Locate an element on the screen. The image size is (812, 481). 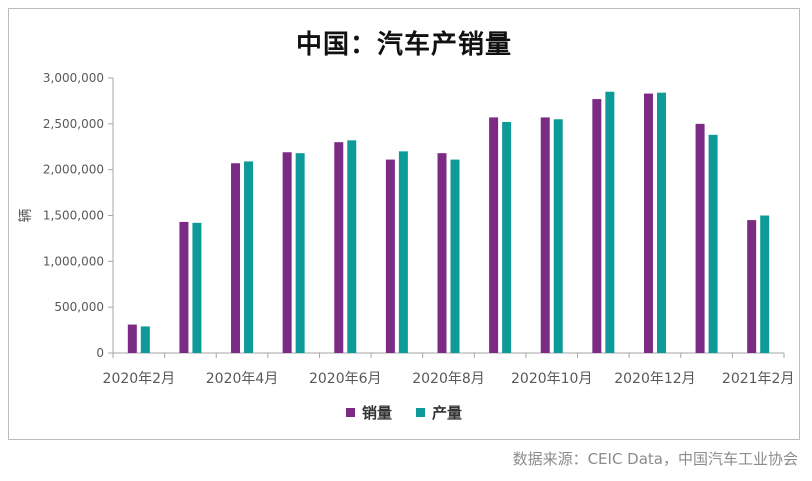
x-tick-label: 2021年2月 is located at coordinates (758, 379).